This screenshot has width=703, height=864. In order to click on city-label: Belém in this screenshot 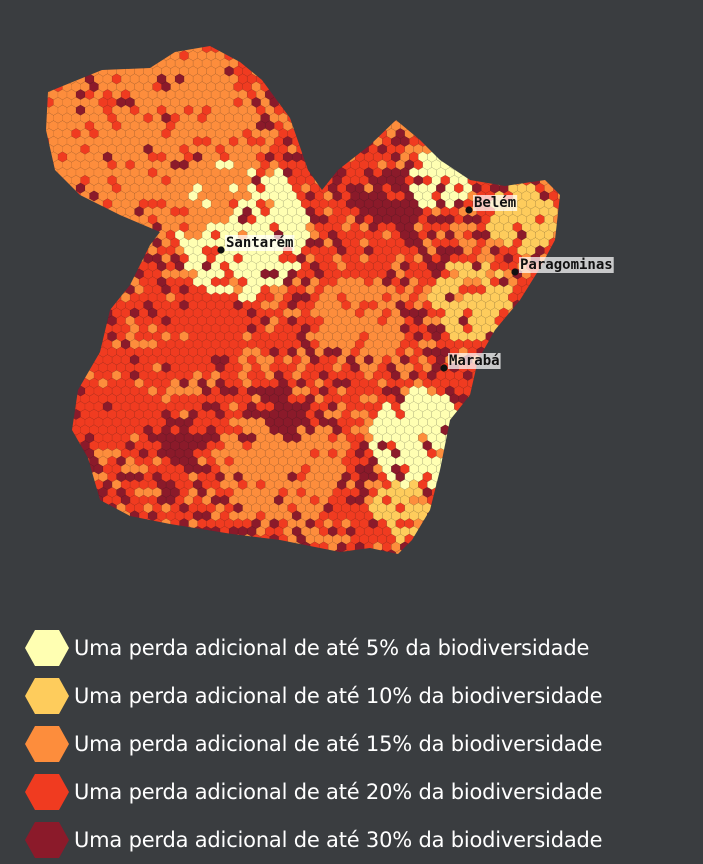, I will do `click(495, 203)`.